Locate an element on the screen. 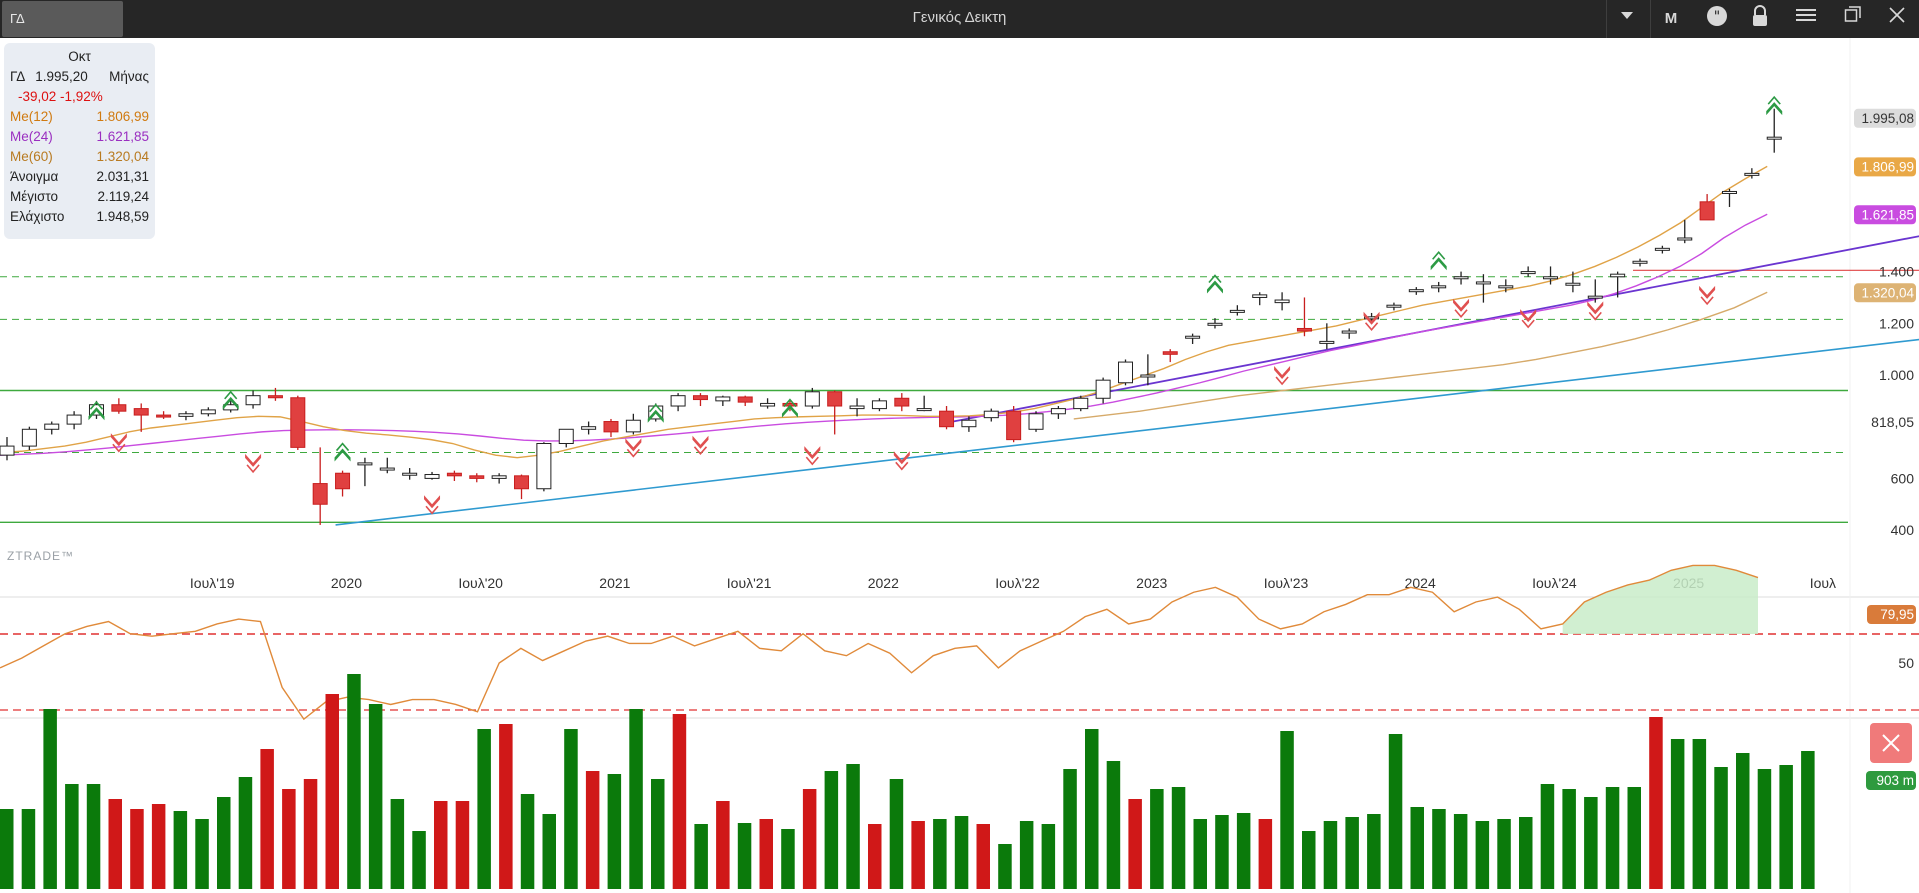  lock-icon is located at coordinates (1760, 19).